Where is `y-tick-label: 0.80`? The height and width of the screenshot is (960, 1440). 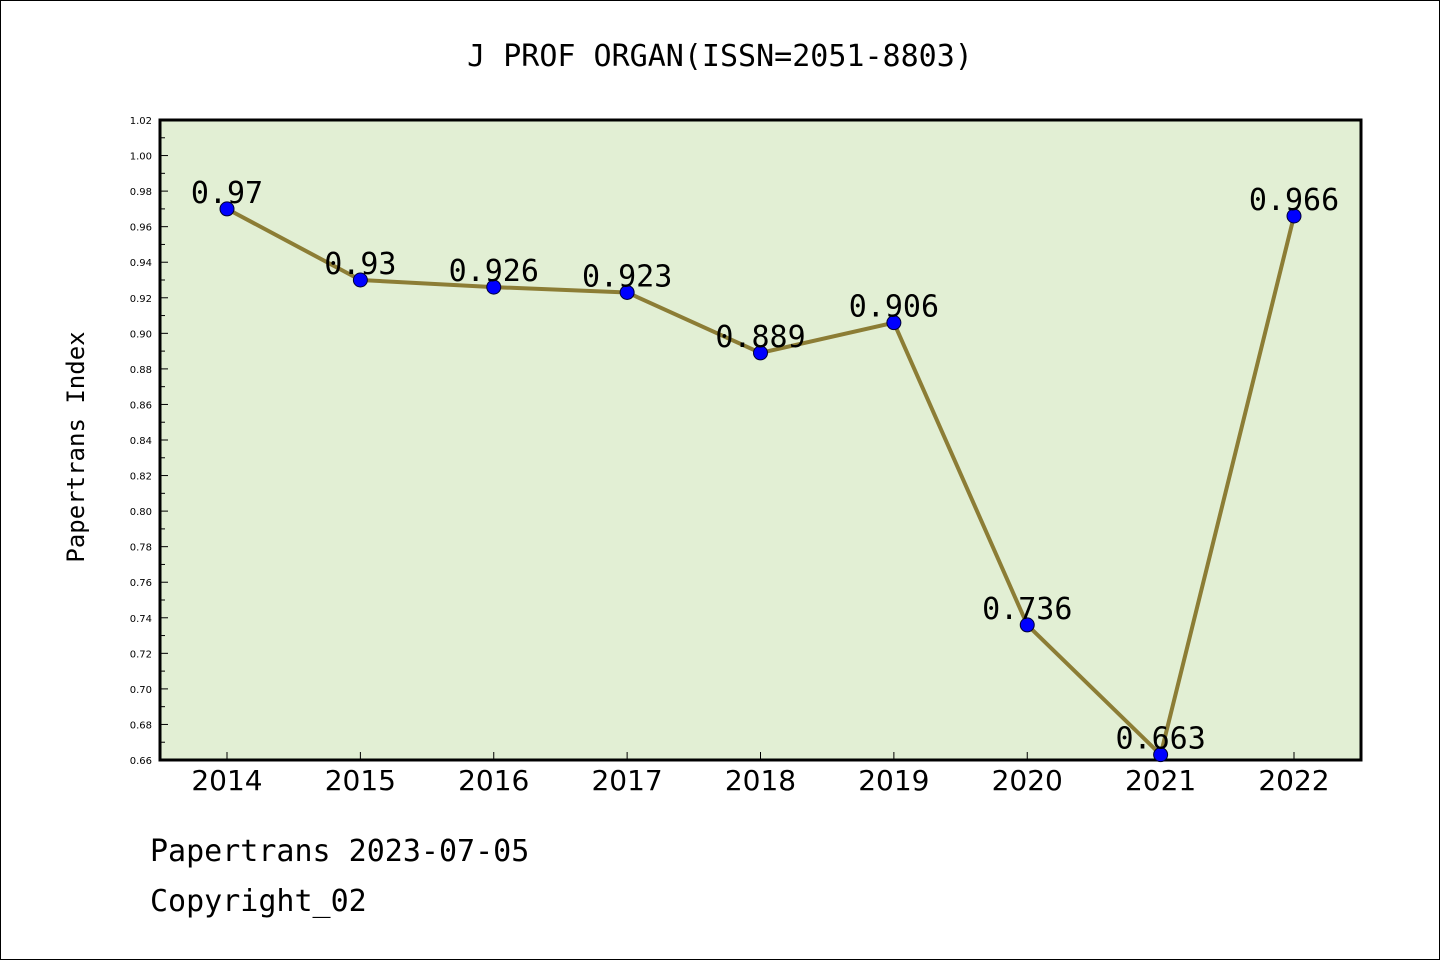
y-tick-label: 0.80 is located at coordinates (141, 512).